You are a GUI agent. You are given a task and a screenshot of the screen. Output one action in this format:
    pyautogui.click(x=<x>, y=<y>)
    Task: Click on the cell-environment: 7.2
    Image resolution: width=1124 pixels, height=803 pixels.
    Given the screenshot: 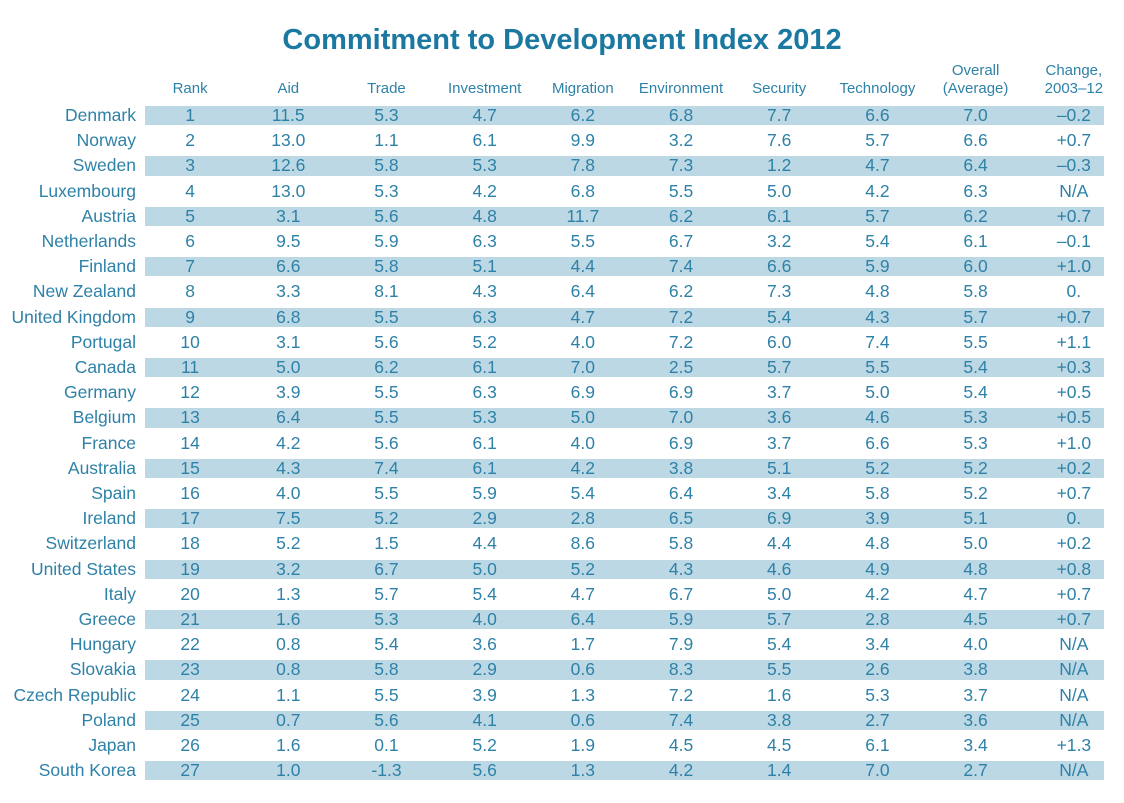 What is the action you would take?
    pyautogui.click(x=681, y=317)
    